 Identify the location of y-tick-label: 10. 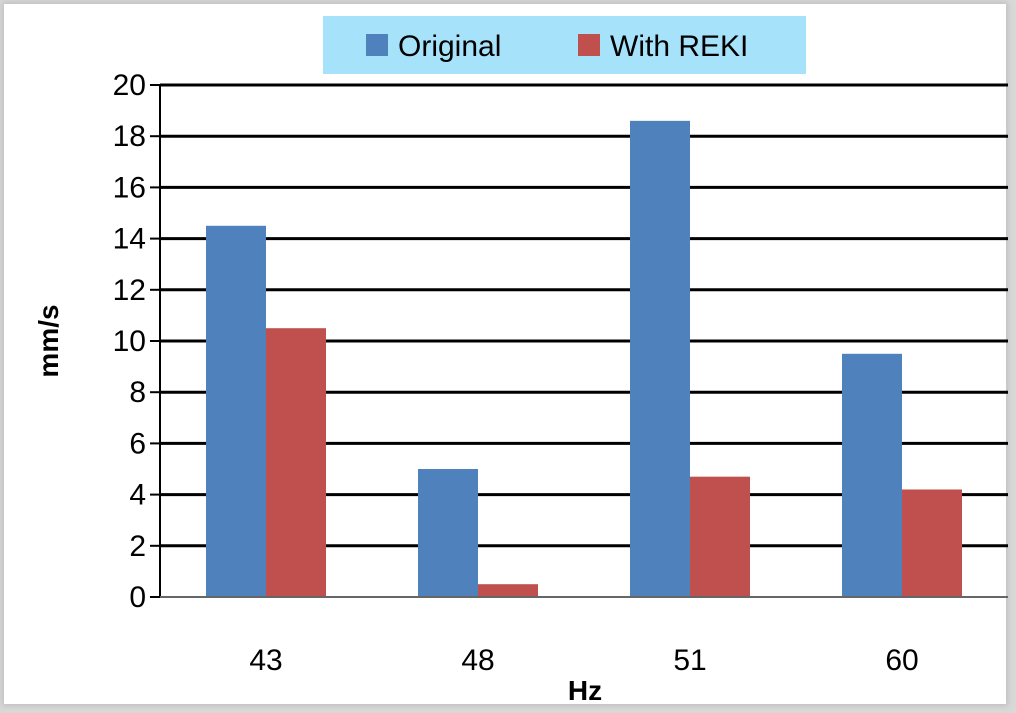
(129, 341).